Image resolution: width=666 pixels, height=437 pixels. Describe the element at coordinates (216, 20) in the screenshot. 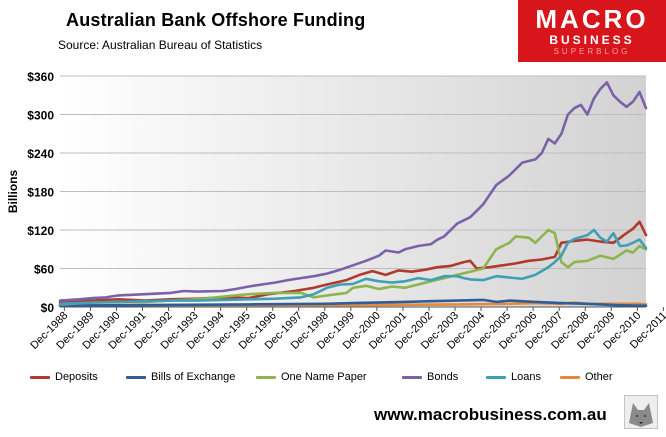

I see `page-title: Australian Bank Offshore Funding` at that location.